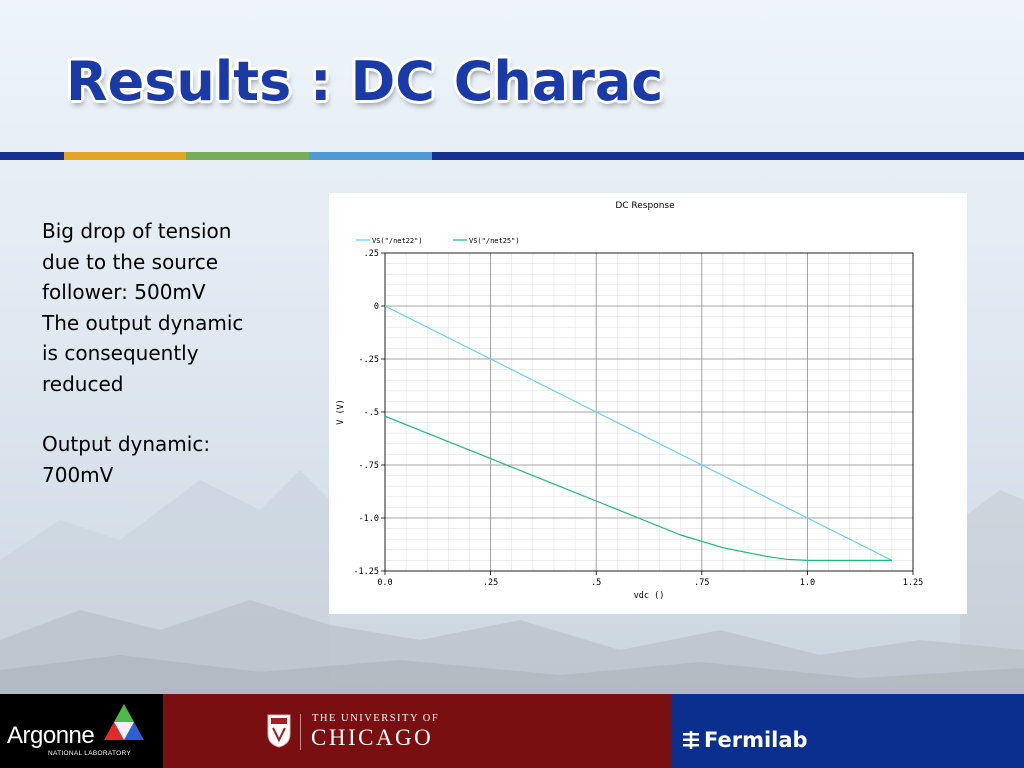 The width and height of the screenshot is (1024, 768). What do you see at coordinates (728, 156) in the screenshot?
I see `stripe-segment-right` at bounding box center [728, 156].